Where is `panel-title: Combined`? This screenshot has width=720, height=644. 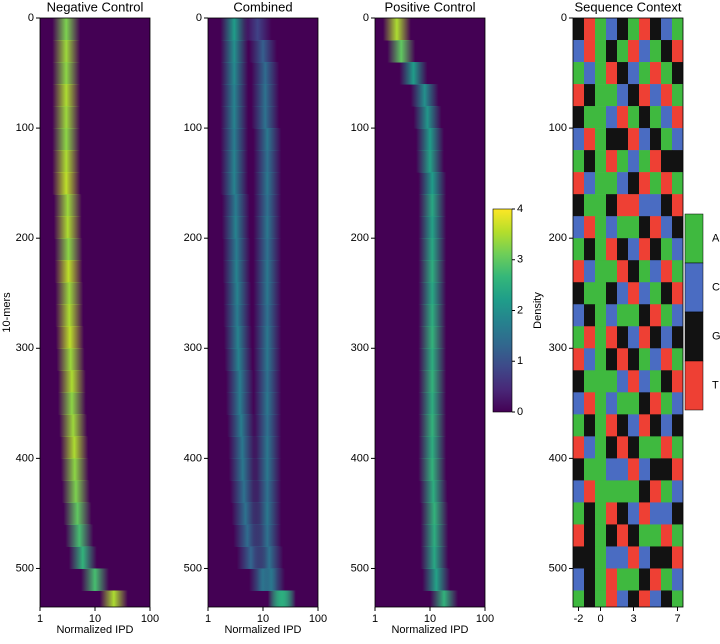
panel-title: Combined is located at coordinates (262, 7).